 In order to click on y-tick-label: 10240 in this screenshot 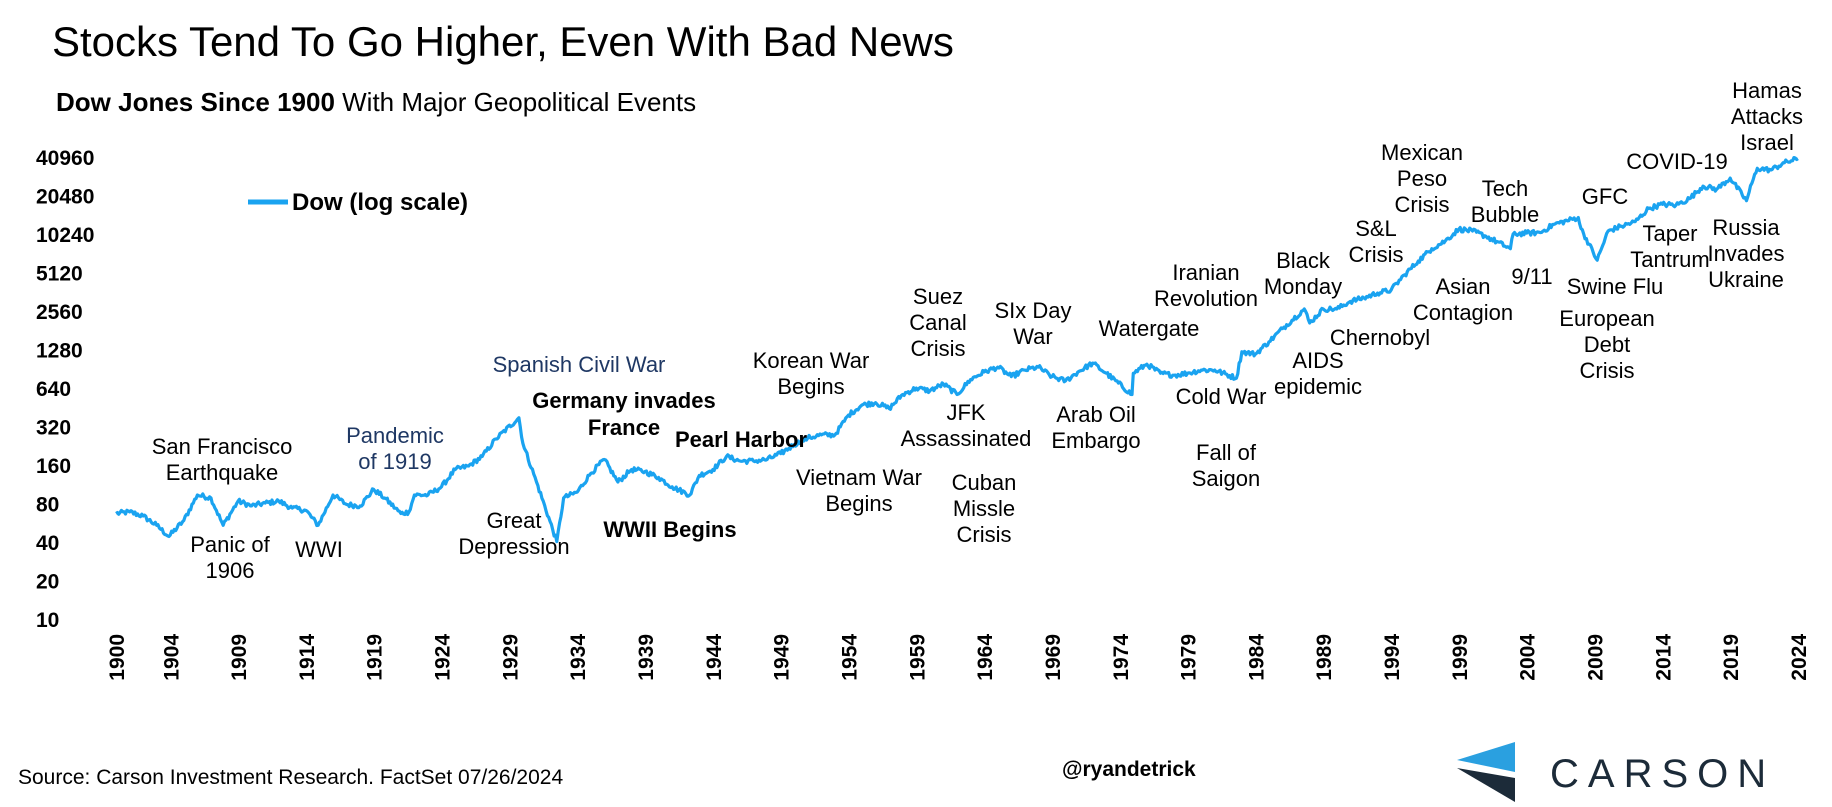, I will do `click(65, 235)`.